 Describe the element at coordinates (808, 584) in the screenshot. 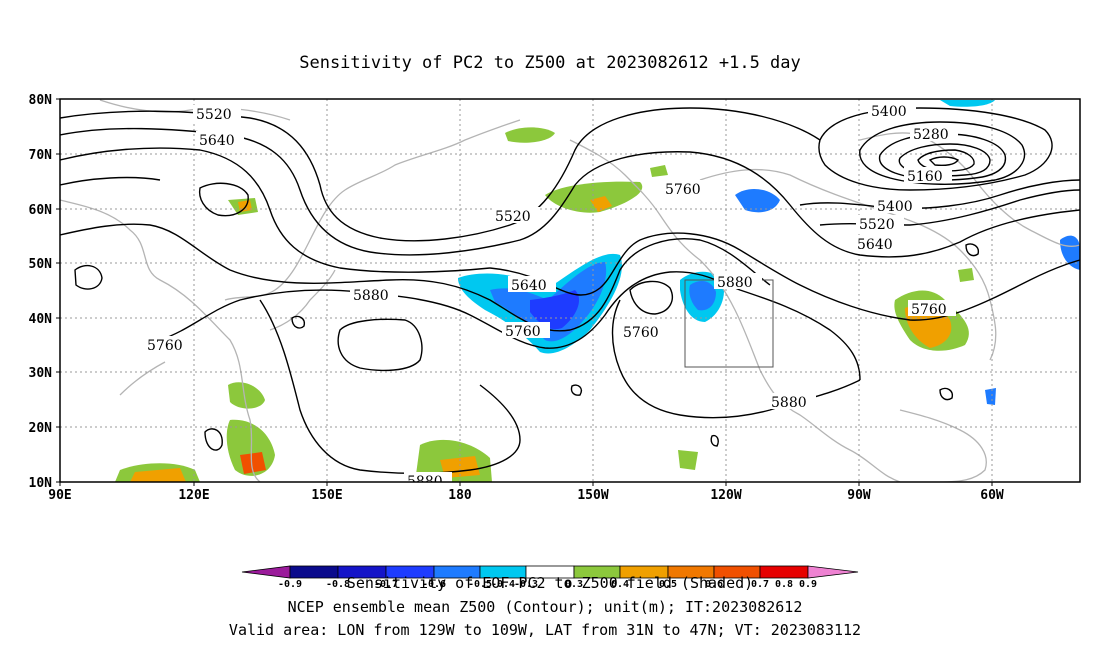

I see `colorbar-label: 0.9` at that location.